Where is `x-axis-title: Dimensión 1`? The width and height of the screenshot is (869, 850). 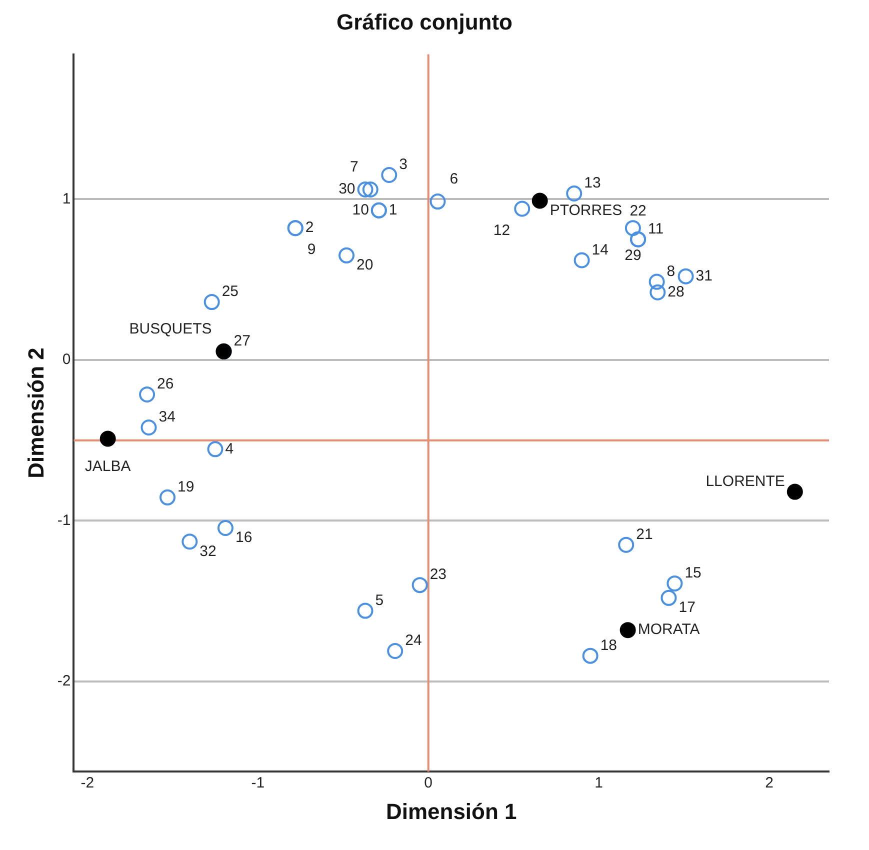
x-axis-title: Dimensión 1 is located at coordinates (451, 811).